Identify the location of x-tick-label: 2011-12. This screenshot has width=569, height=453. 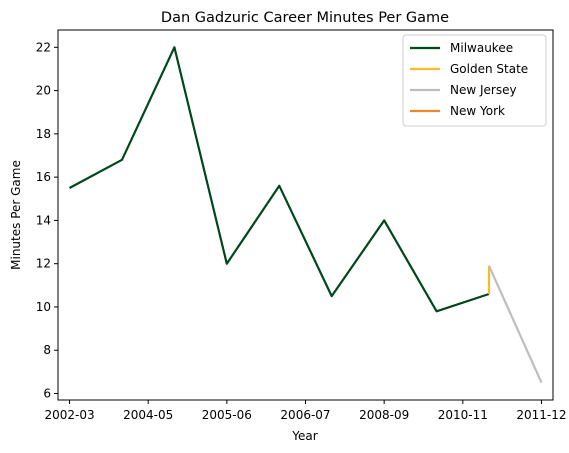
(541, 415).